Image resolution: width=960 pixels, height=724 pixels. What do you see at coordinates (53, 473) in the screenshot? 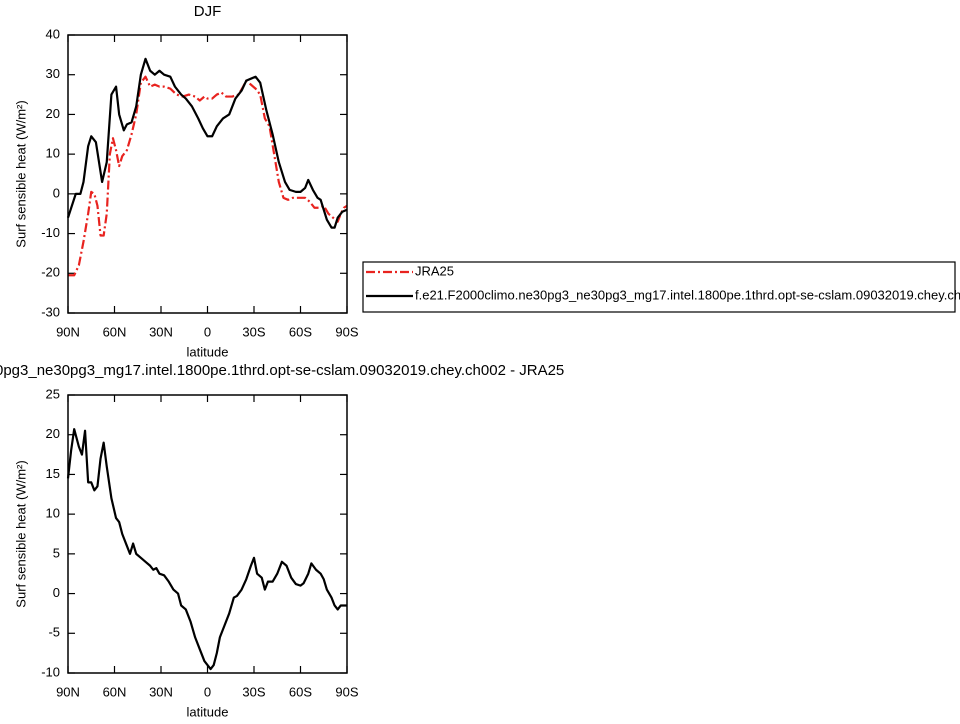
I see `y-tick-label: 15` at bounding box center [53, 473].